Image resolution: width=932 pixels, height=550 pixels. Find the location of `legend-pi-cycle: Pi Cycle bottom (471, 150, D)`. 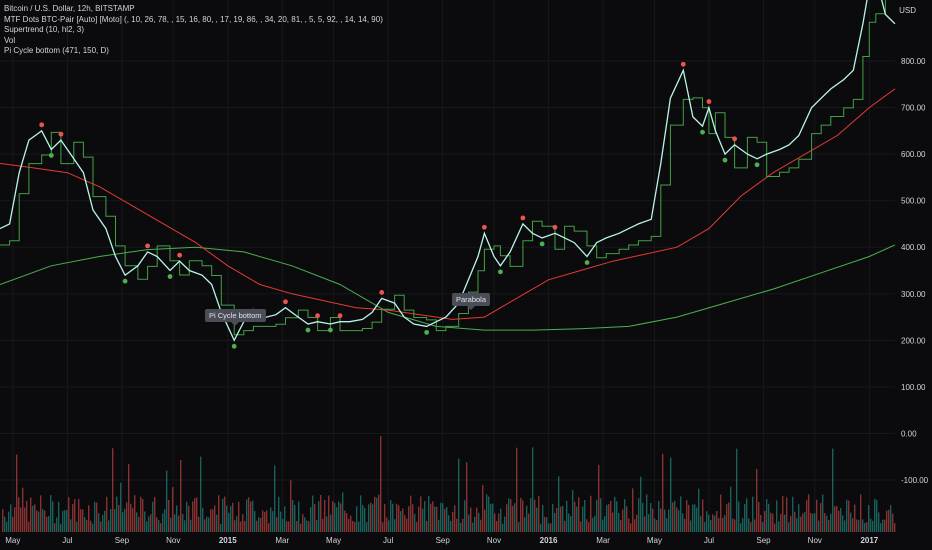

legend-pi-cycle: Pi Cycle bottom (471, 150, D) is located at coordinates (56, 50).